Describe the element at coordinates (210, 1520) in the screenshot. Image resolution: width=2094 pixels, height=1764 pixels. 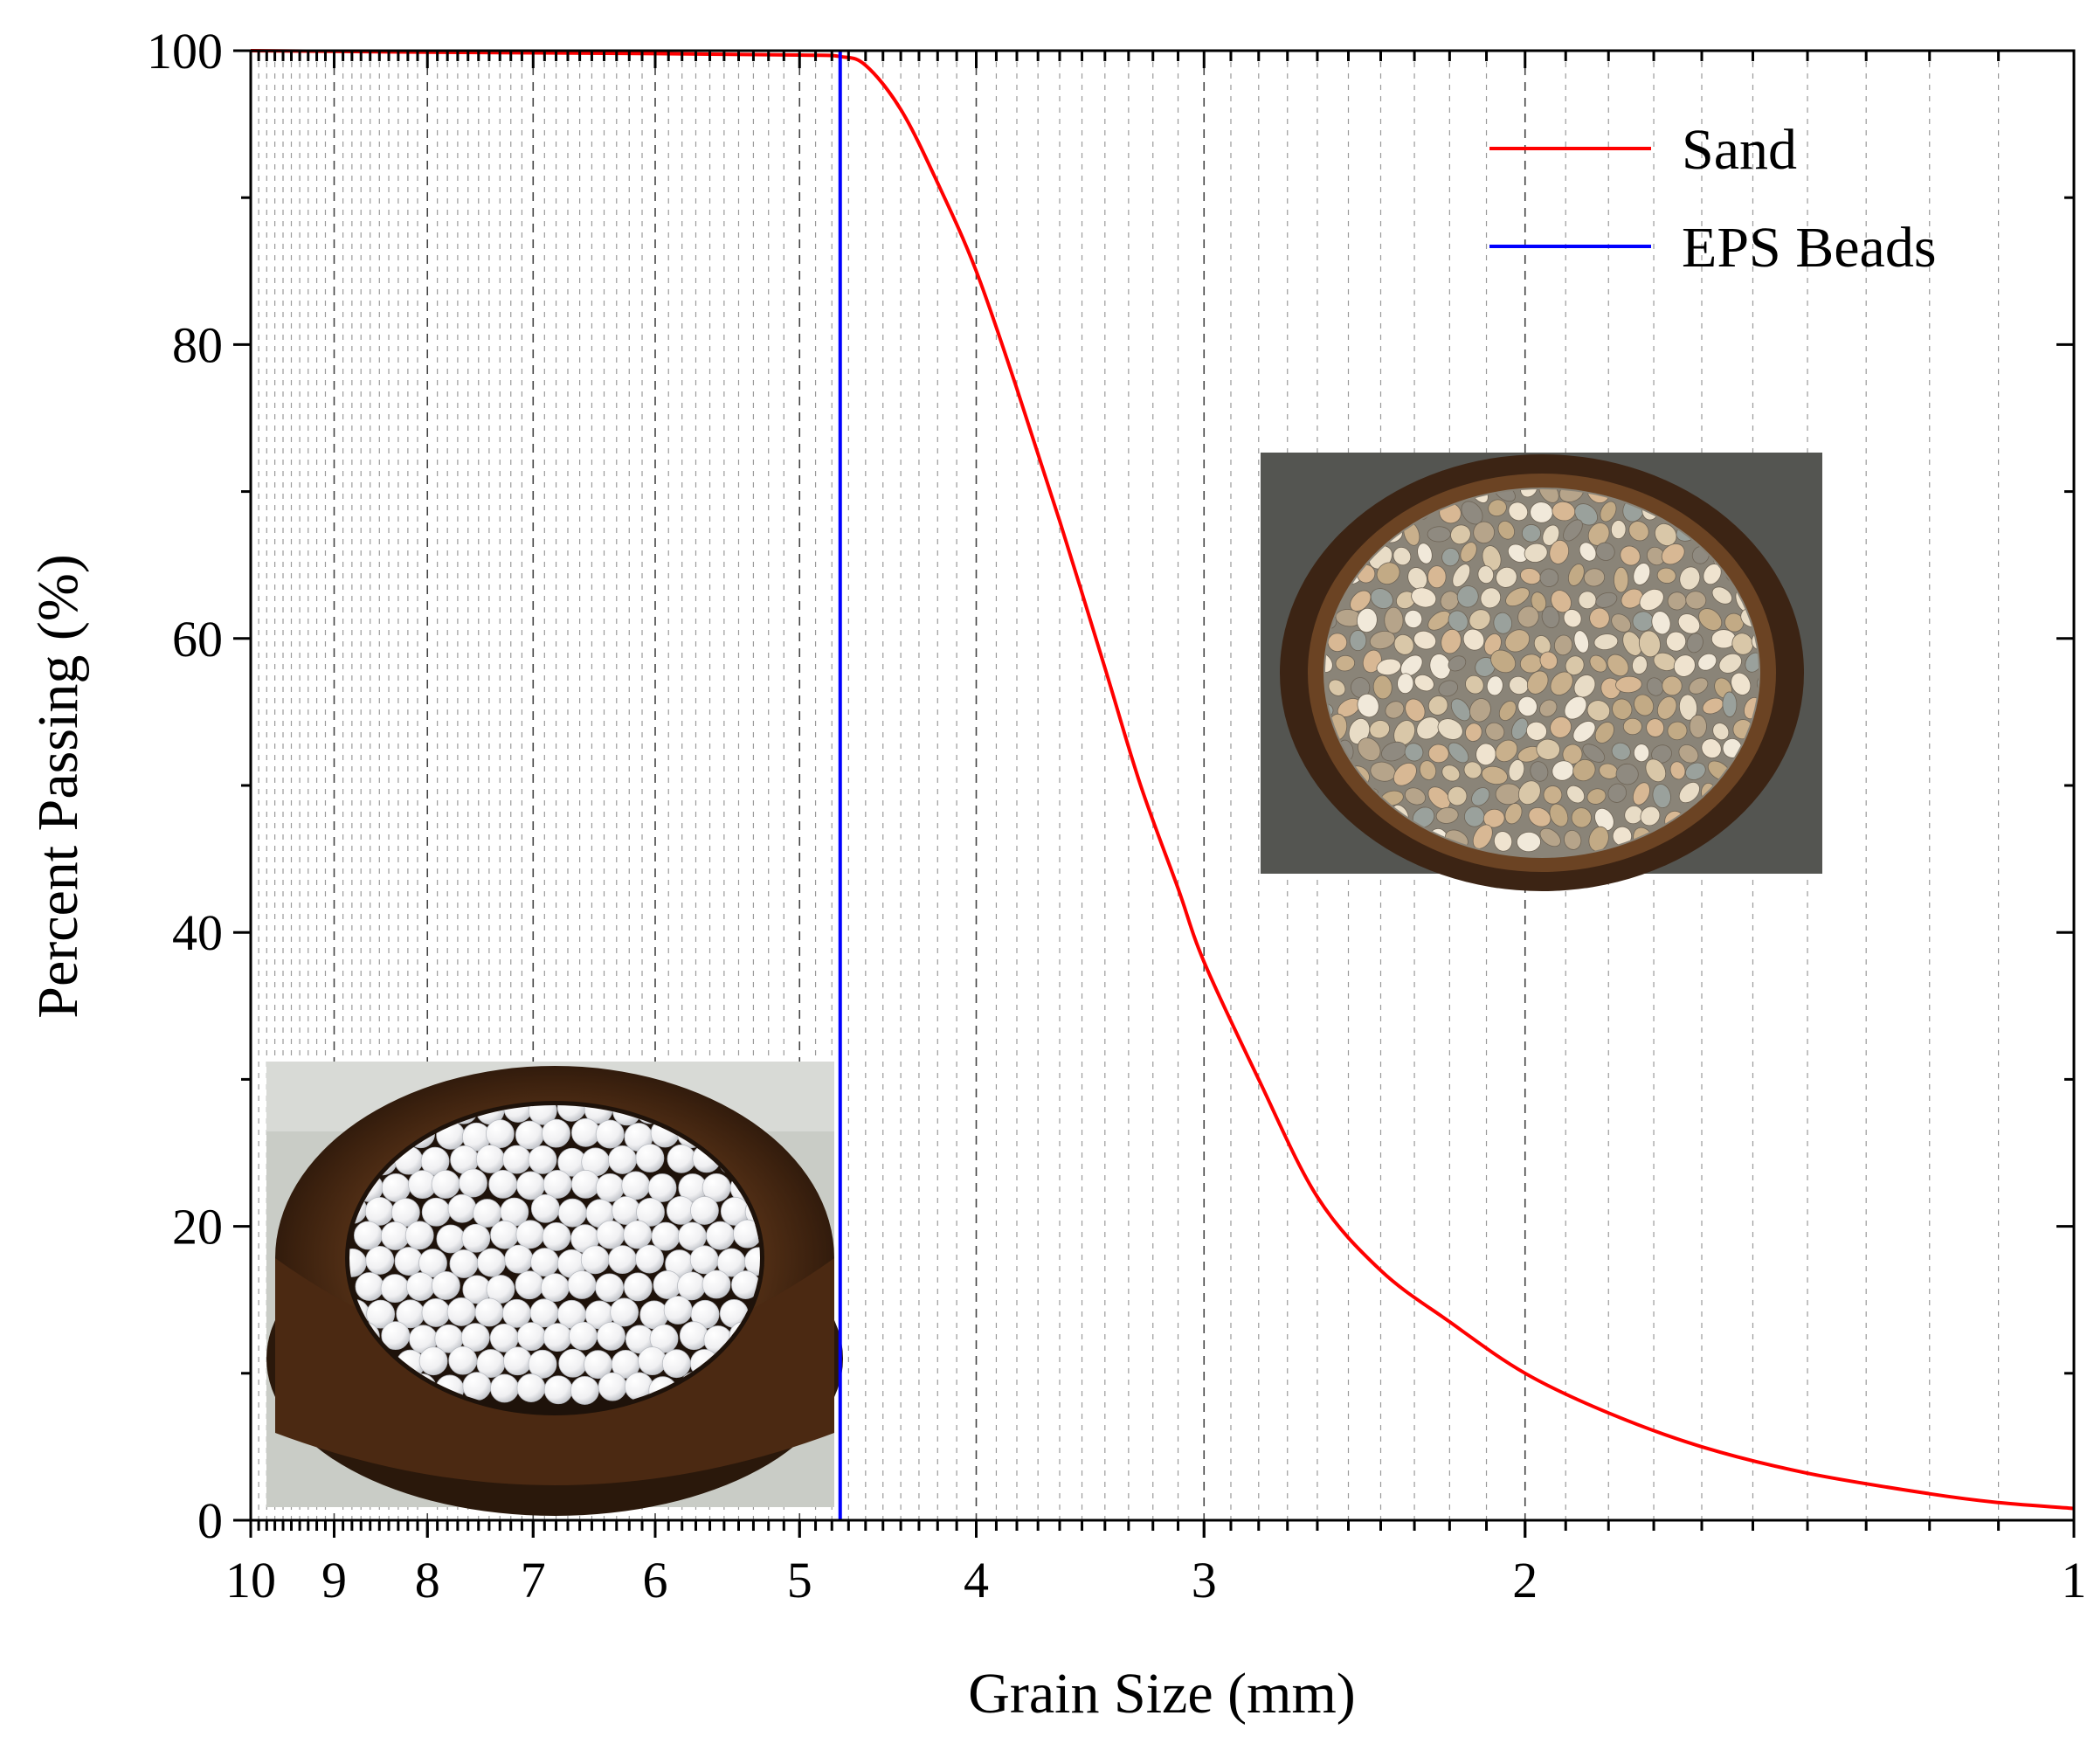
I see `y-tick-label: 0` at that location.